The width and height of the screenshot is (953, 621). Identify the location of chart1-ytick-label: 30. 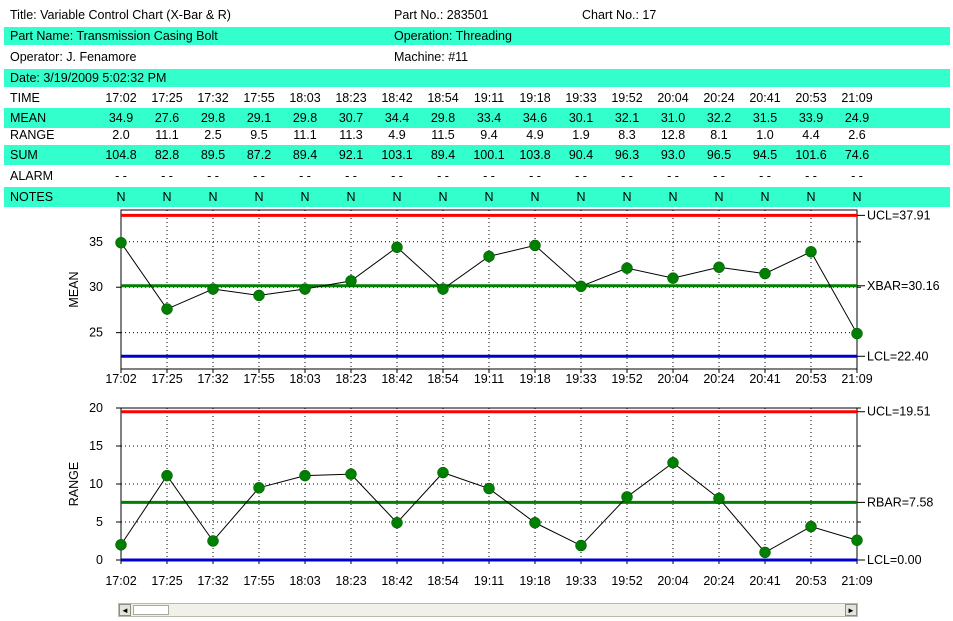
(96, 287).